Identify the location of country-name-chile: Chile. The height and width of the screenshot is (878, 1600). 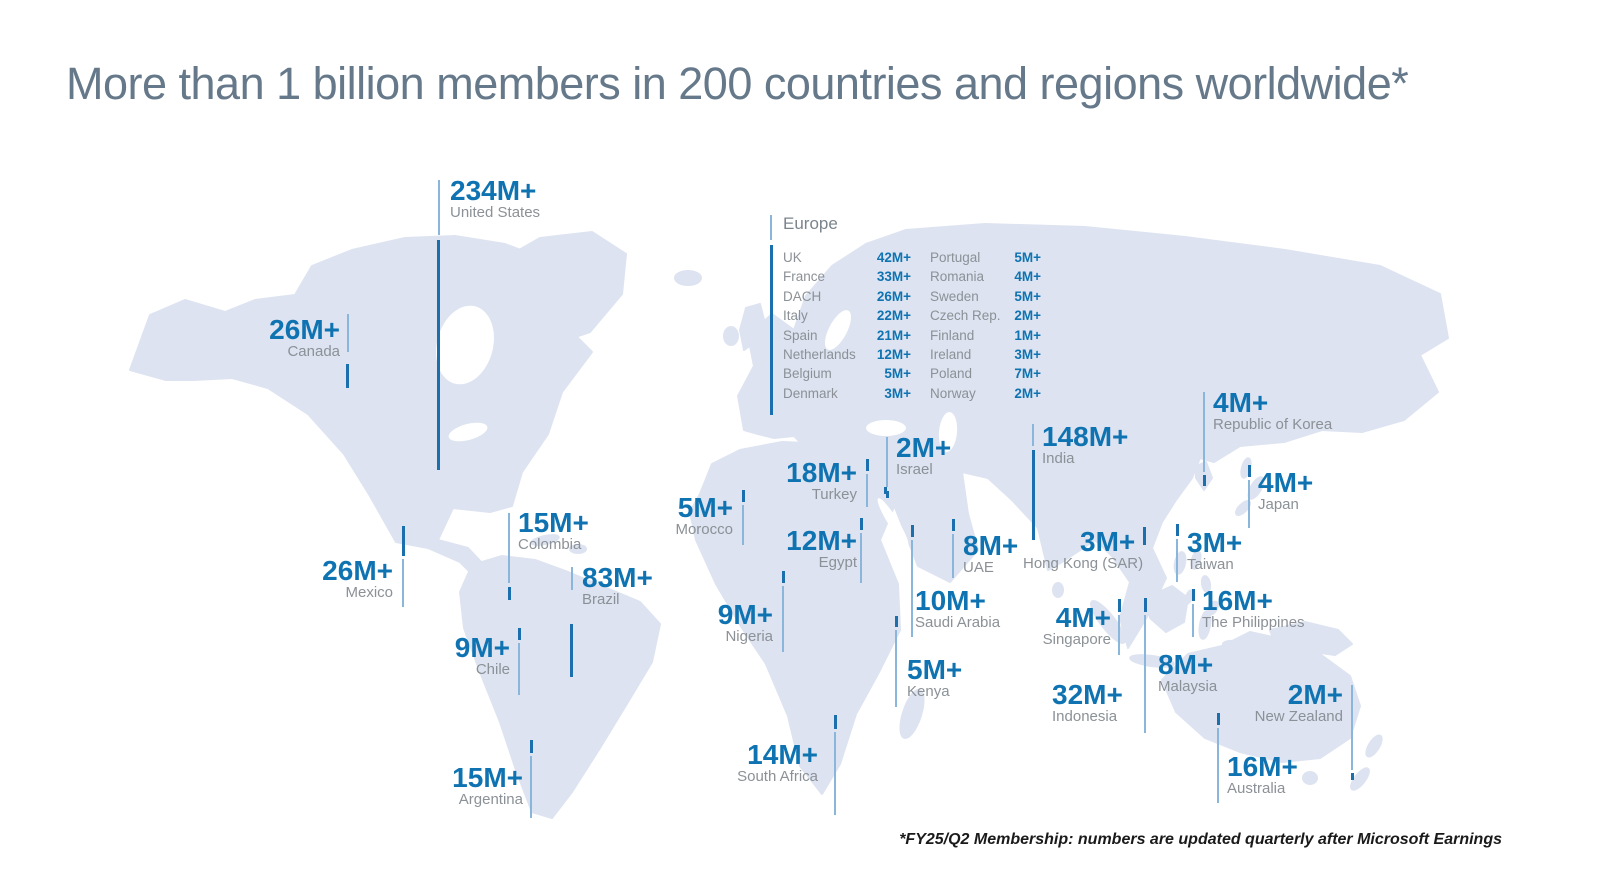
(492, 669).